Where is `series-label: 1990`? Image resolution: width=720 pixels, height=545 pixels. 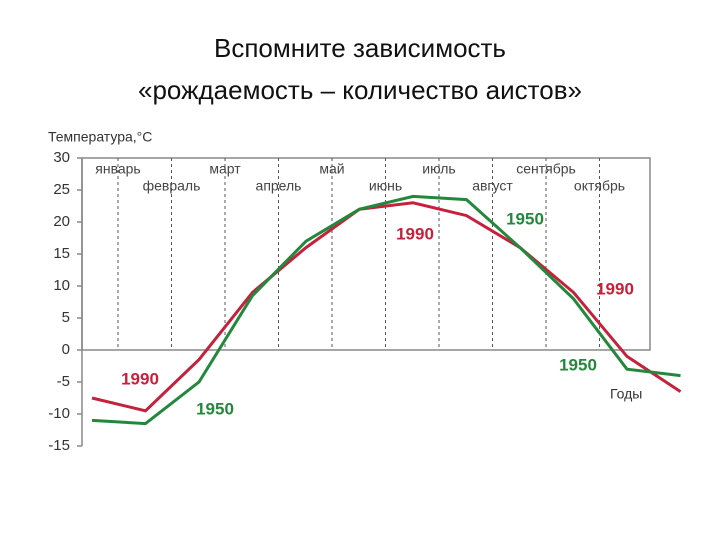
series-label: 1990 is located at coordinates (415, 233).